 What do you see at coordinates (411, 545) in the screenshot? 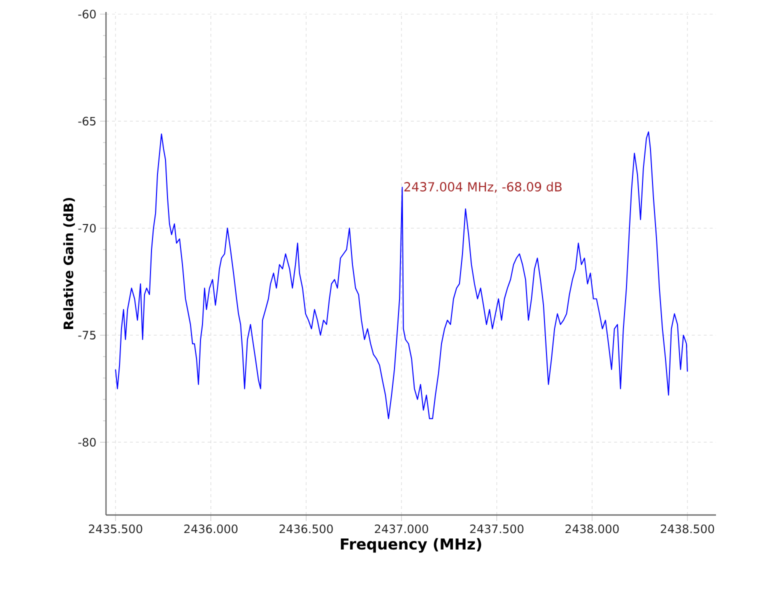
I see `x-axis-title: Frequency (MHz)` at bounding box center [411, 545].